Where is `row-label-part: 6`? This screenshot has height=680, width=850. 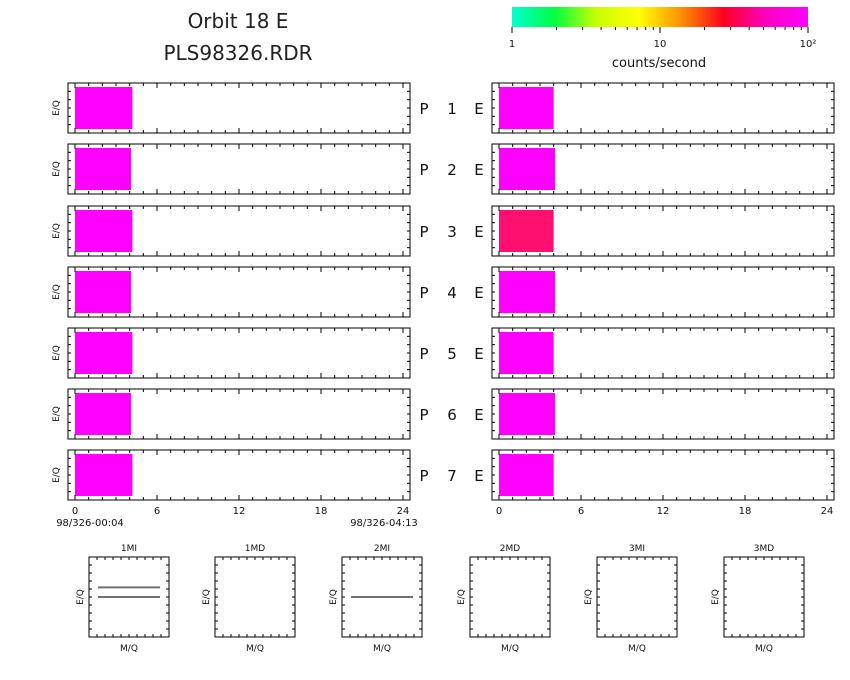 row-label-part: 6 is located at coordinates (452, 415).